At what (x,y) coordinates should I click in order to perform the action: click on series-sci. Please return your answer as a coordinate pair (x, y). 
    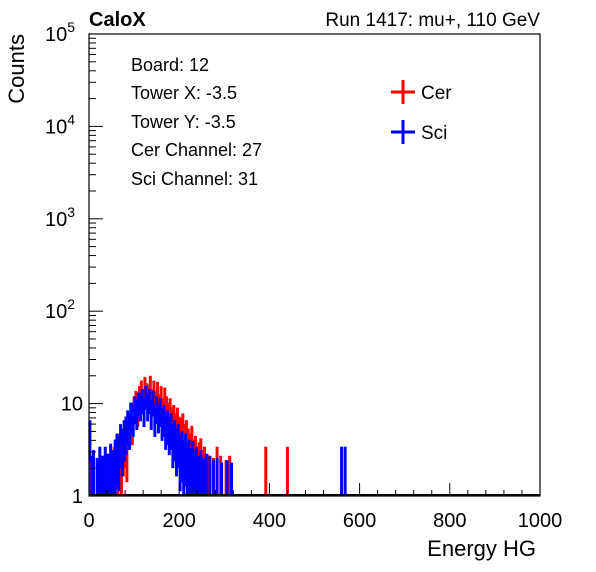
    Looking at the image, I should click on (217, 441).